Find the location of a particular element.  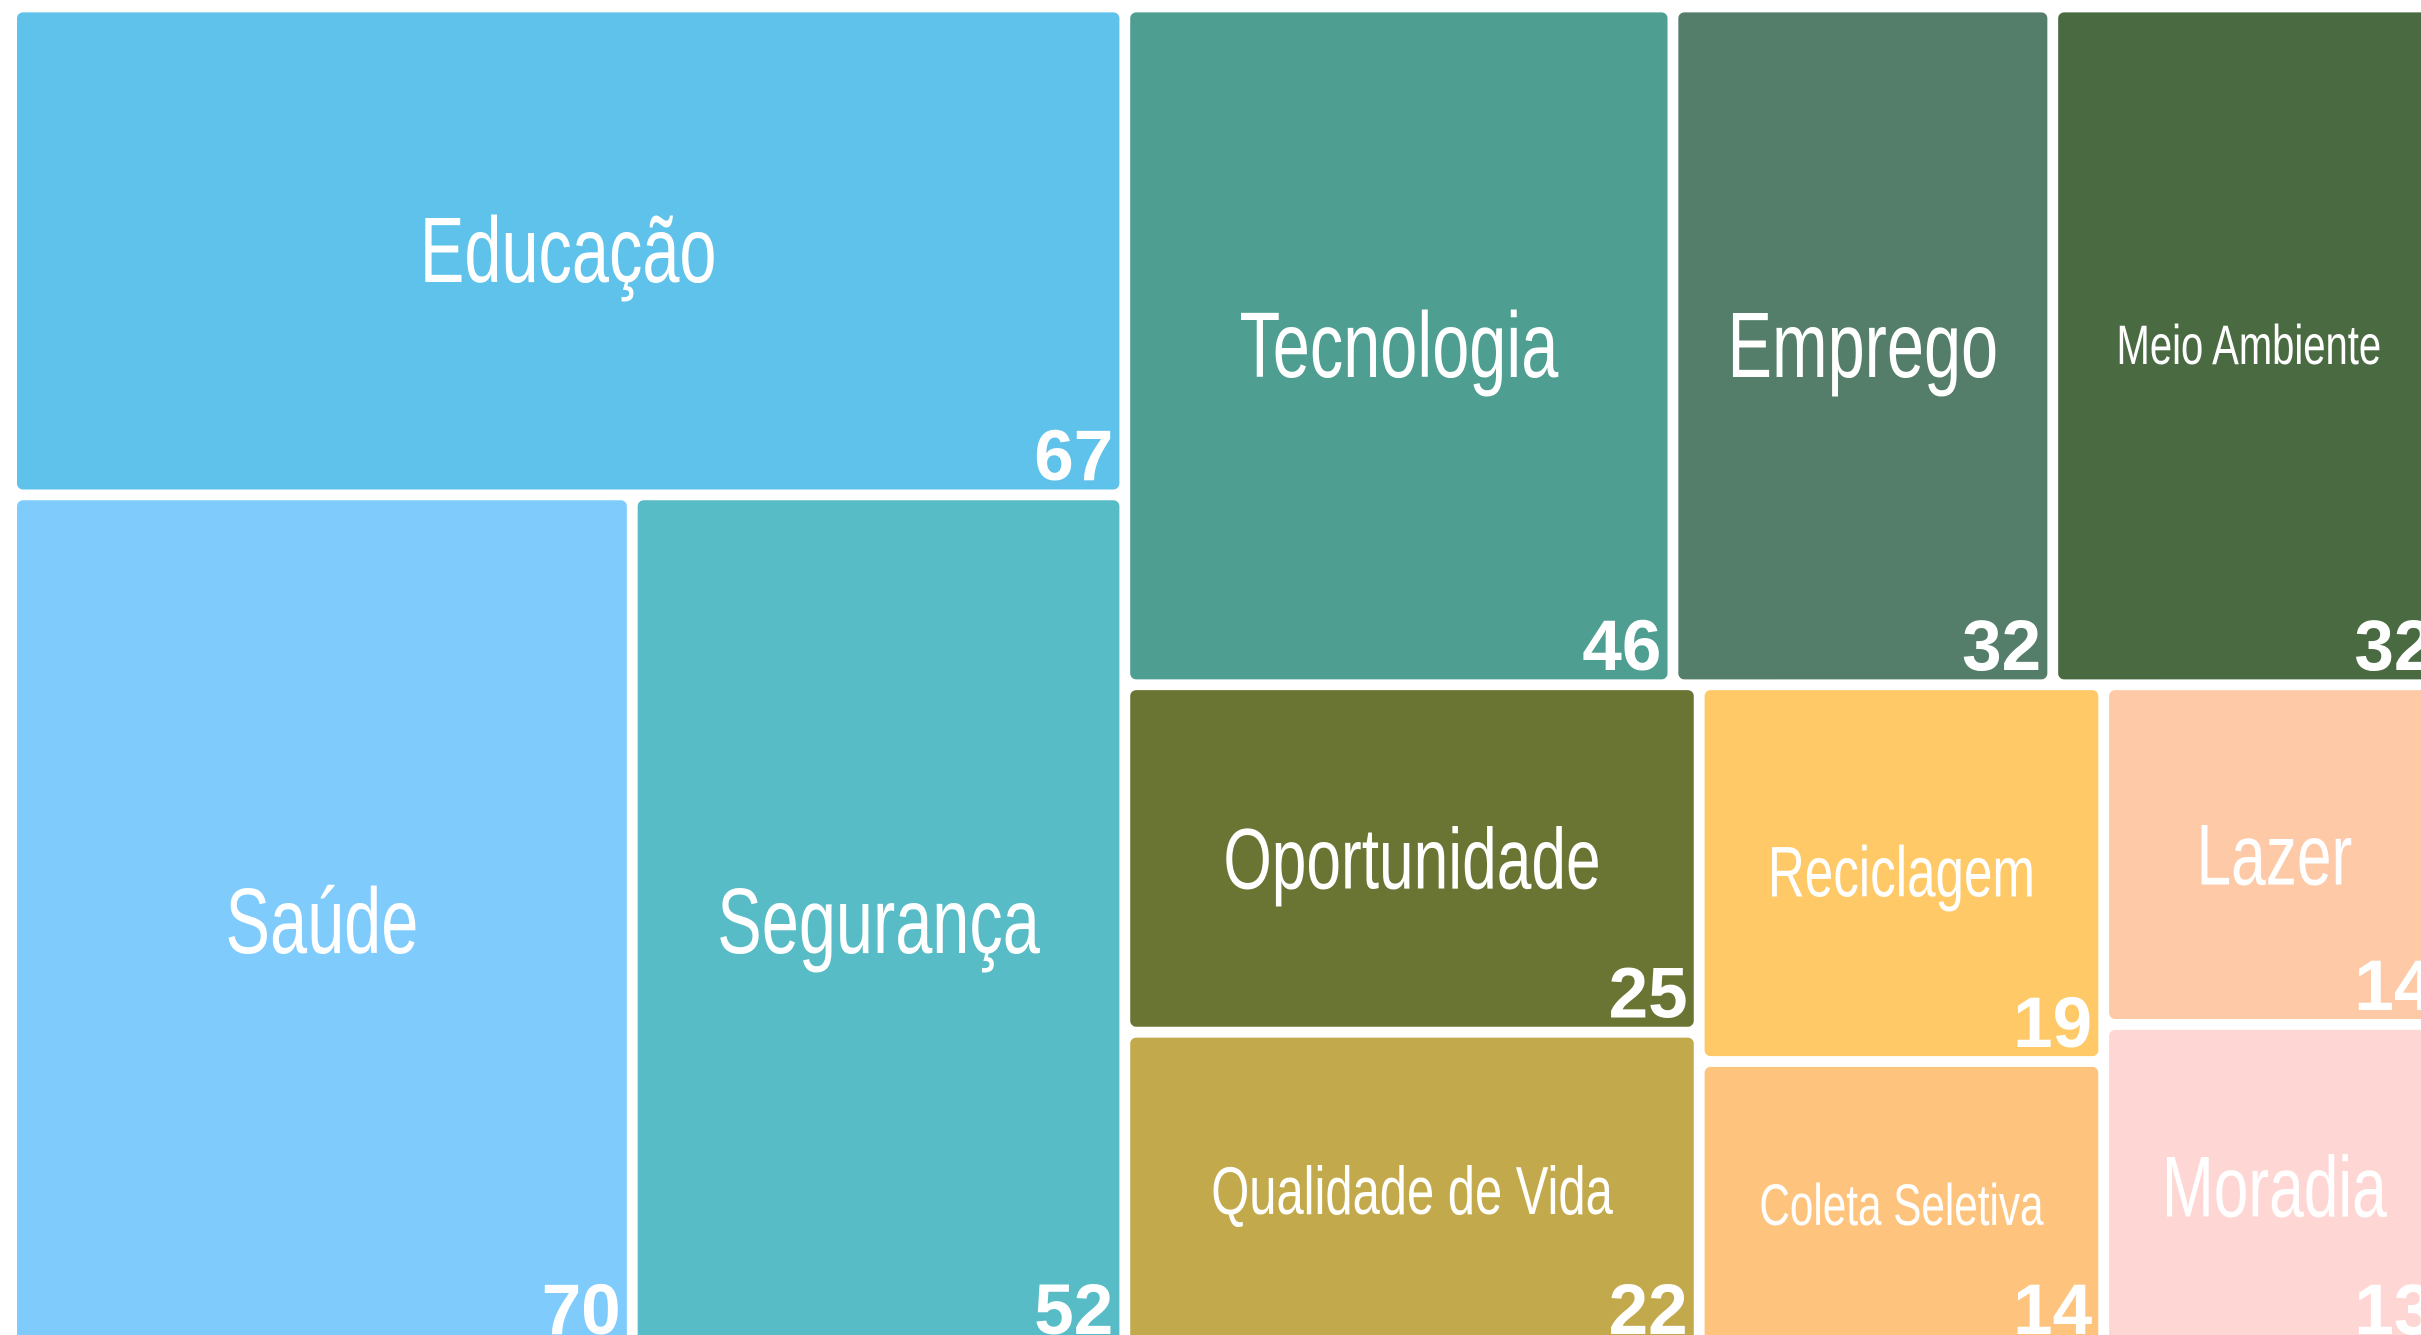

tile: Meio Ambiente 32 is located at coordinates (2239, 349).